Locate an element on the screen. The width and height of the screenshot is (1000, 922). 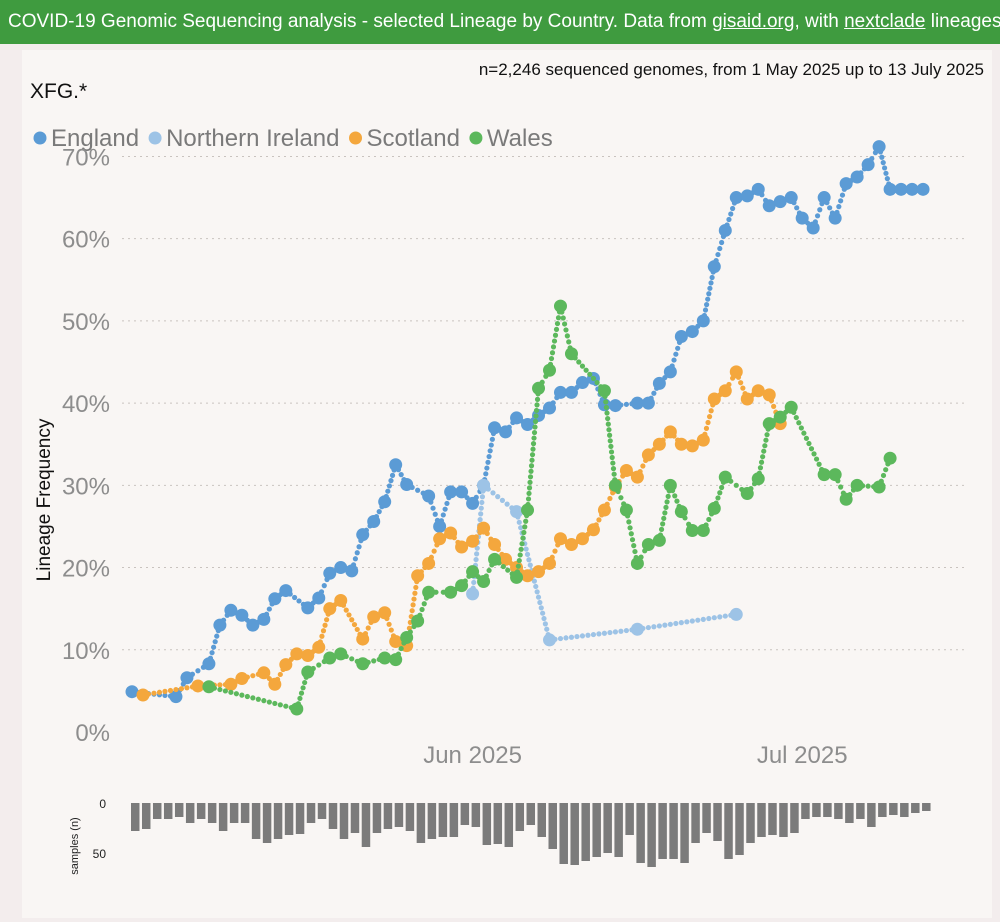
legend-label: Northern Ireland is located at coordinates (252, 138).